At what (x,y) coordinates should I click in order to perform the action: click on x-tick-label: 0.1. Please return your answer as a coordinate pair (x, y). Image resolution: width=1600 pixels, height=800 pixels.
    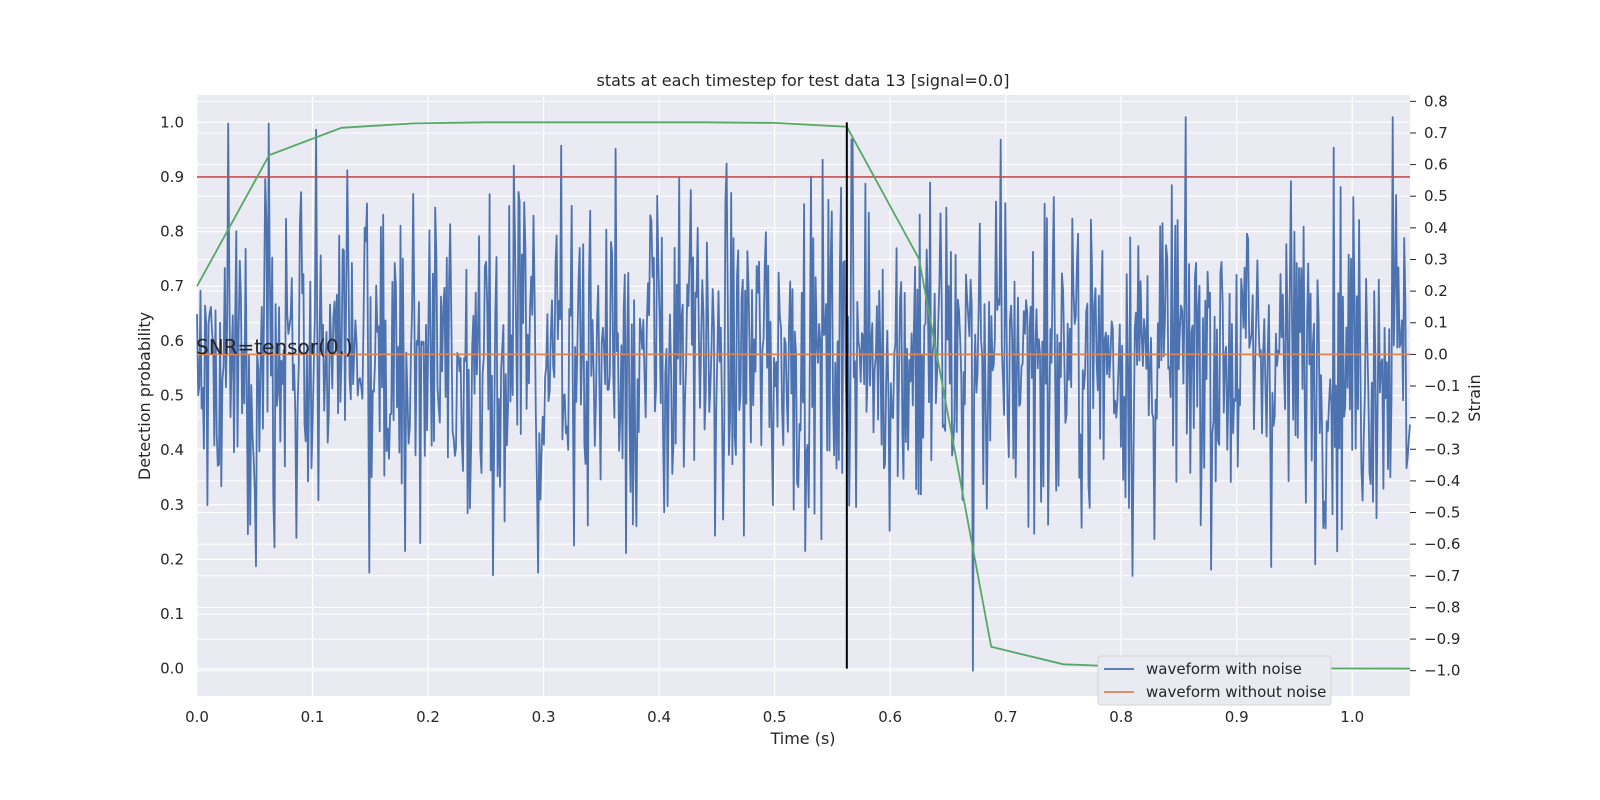
    Looking at the image, I should click on (313, 717).